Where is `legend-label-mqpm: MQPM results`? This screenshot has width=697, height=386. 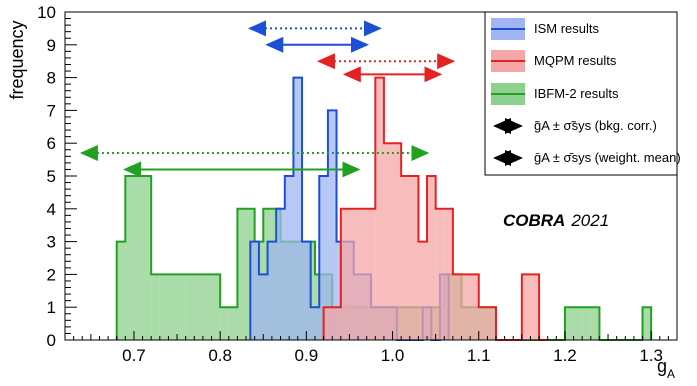 legend-label-mqpm: MQPM results is located at coordinates (575, 60).